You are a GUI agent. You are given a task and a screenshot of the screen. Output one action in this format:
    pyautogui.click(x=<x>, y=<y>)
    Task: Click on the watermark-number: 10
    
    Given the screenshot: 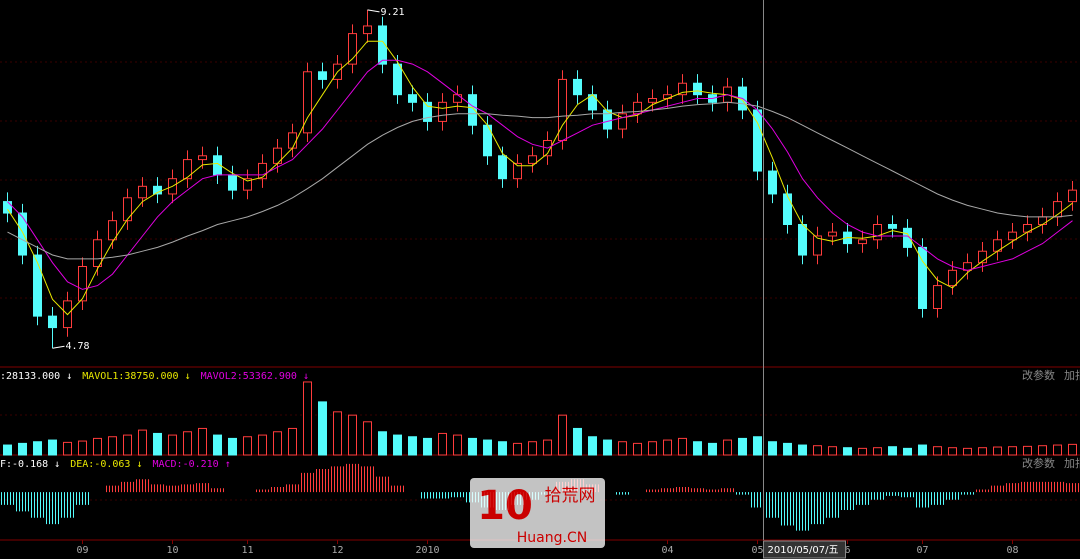 What is the action you would take?
    pyautogui.click(x=505, y=506)
    